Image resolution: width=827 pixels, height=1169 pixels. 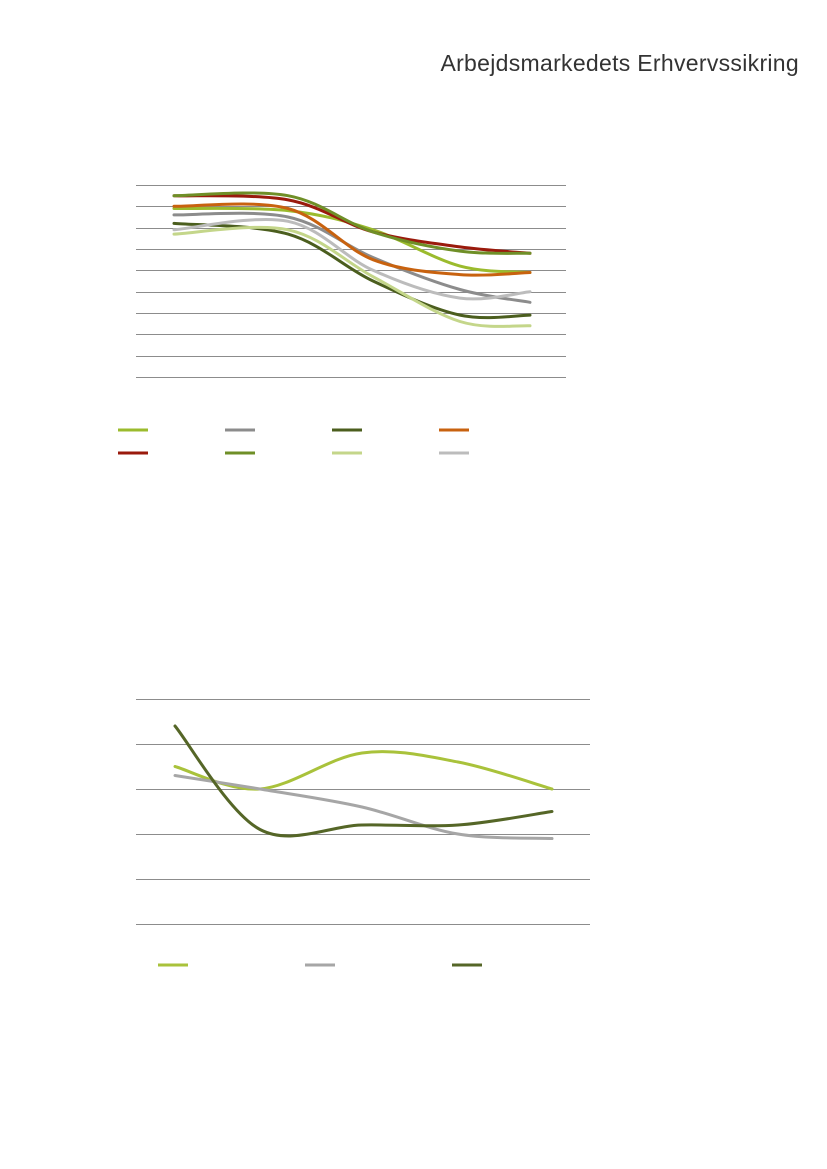 What do you see at coordinates (293, 441) in the screenshot?
I see `legend` at bounding box center [293, 441].